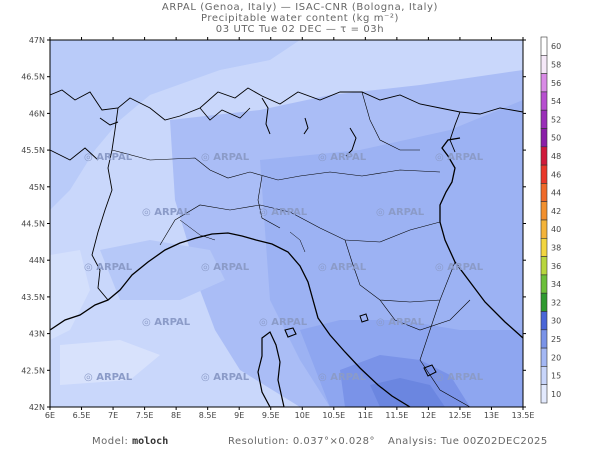  What do you see at coordinates (266, 116) in the screenshot?
I see `lake-maggiore` at bounding box center [266, 116].